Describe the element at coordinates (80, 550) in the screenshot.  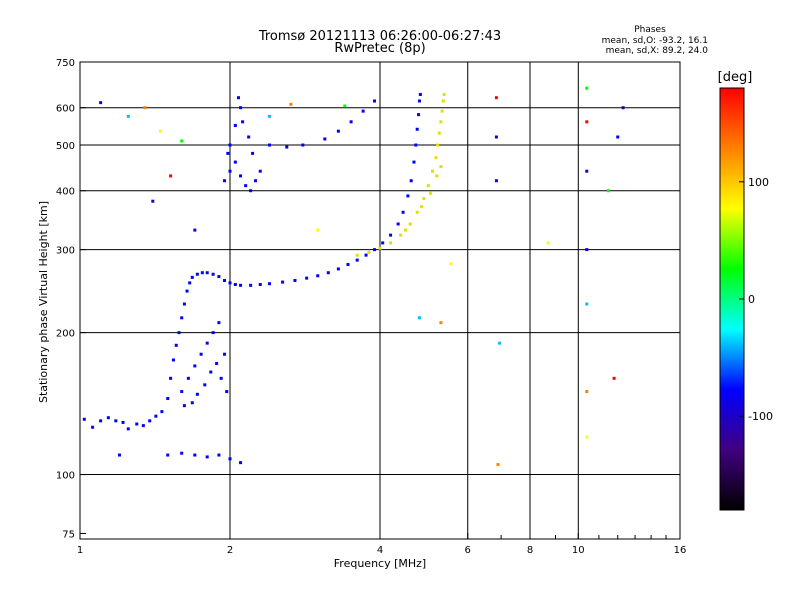
I see `x-tick-label: 1` at that location.